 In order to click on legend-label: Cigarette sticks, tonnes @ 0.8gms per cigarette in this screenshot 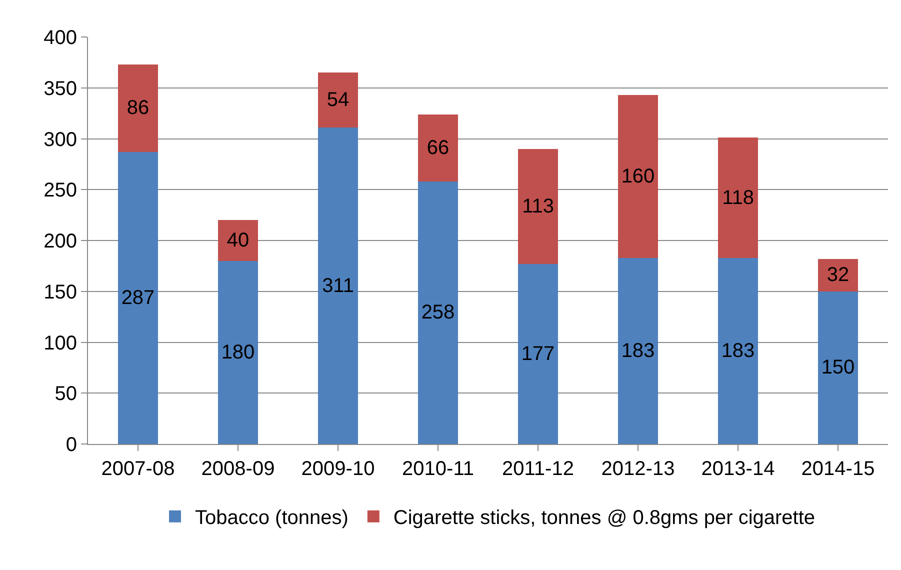, I will do `click(604, 518)`.